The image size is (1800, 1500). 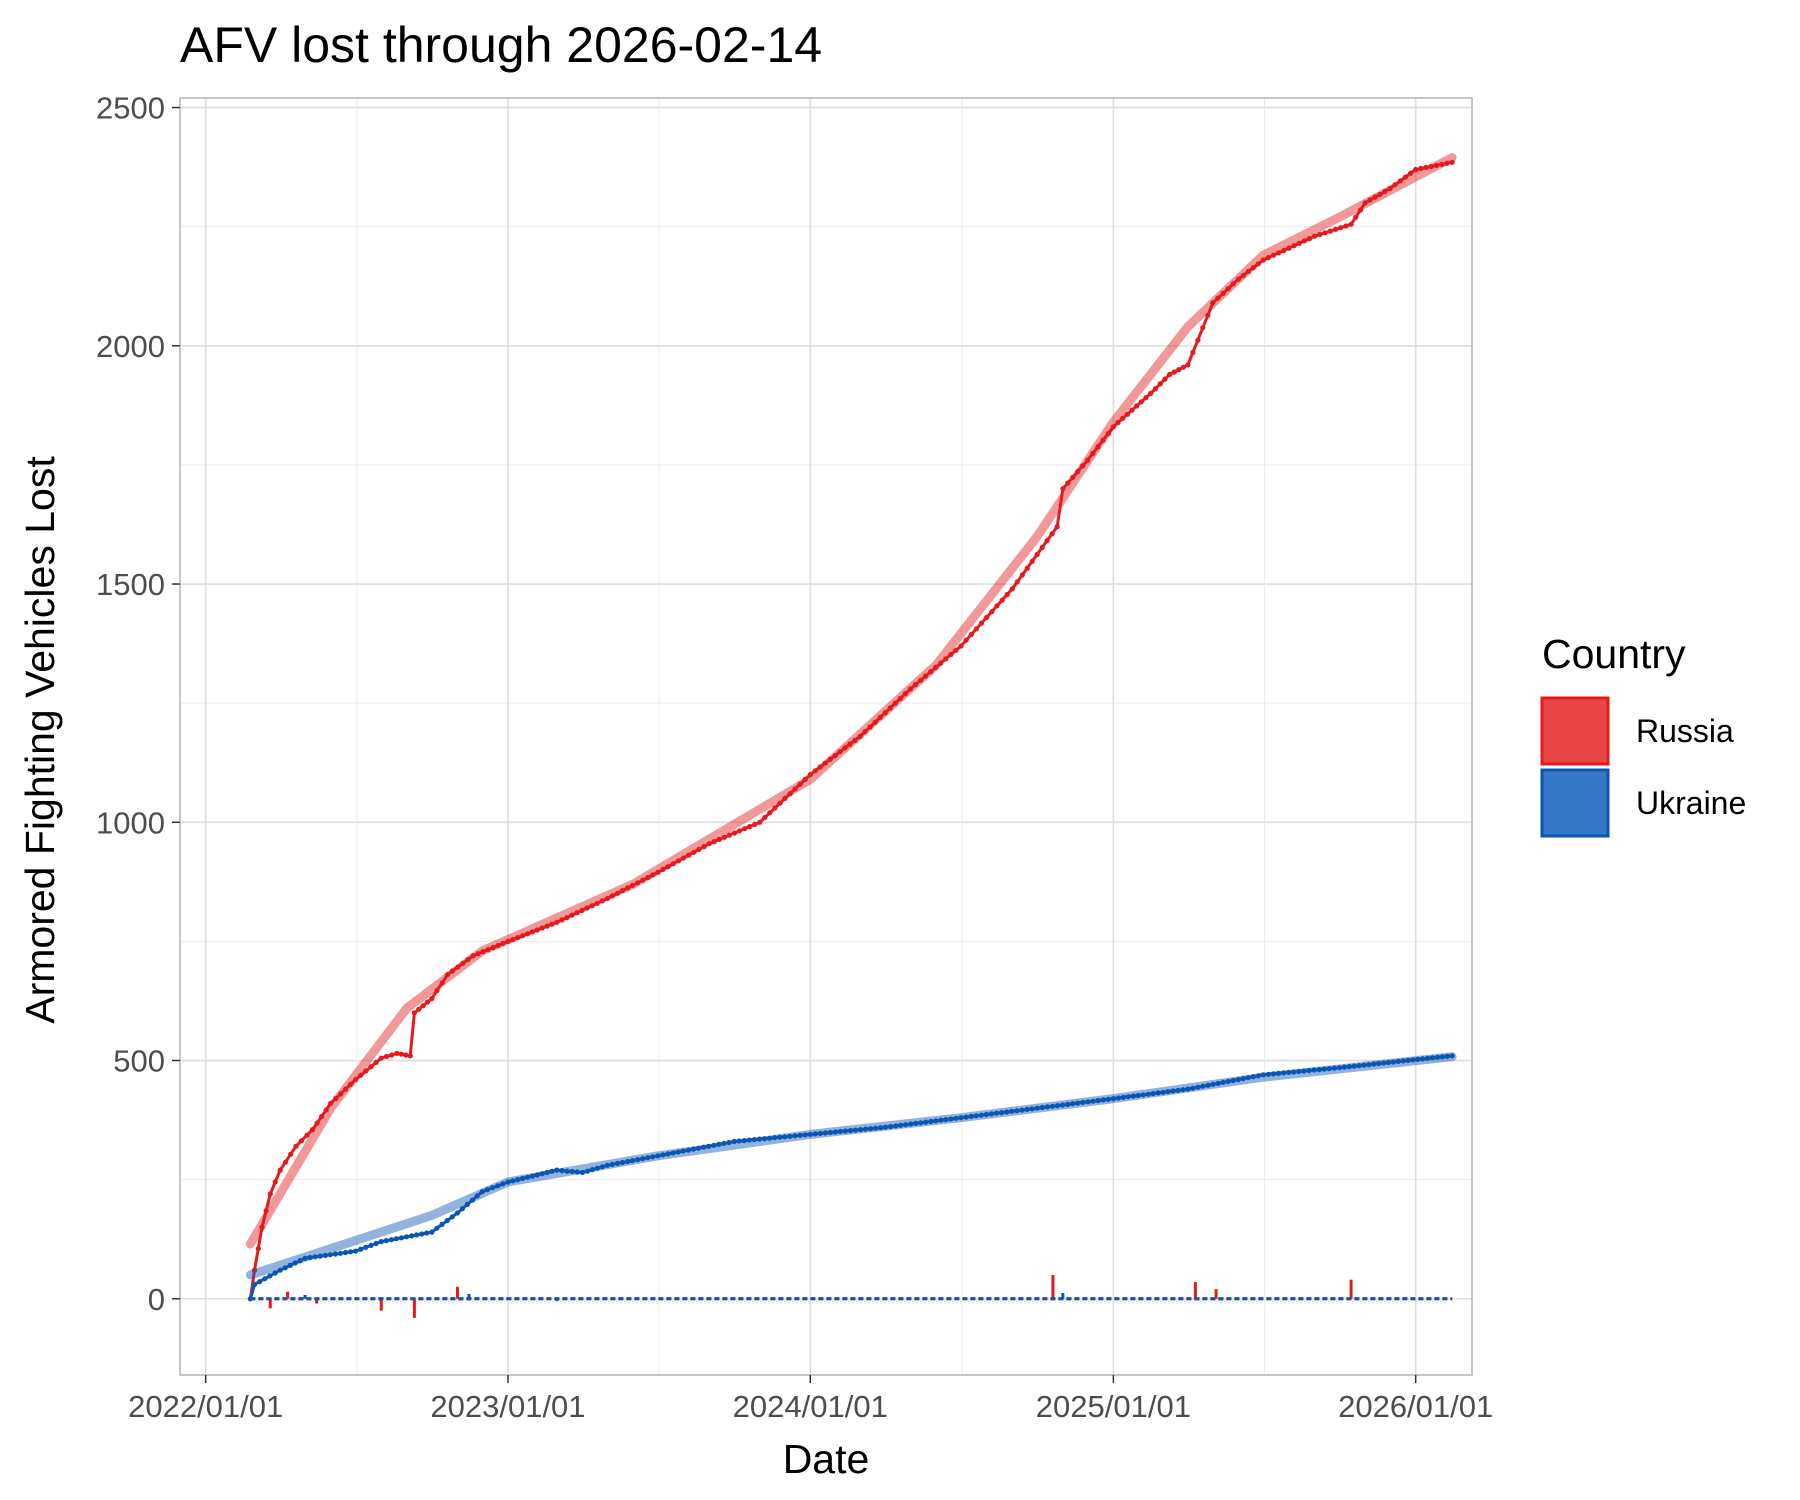 What do you see at coordinates (826, 1459) in the screenshot?
I see `x-axis-title: Date` at bounding box center [826, 1459].